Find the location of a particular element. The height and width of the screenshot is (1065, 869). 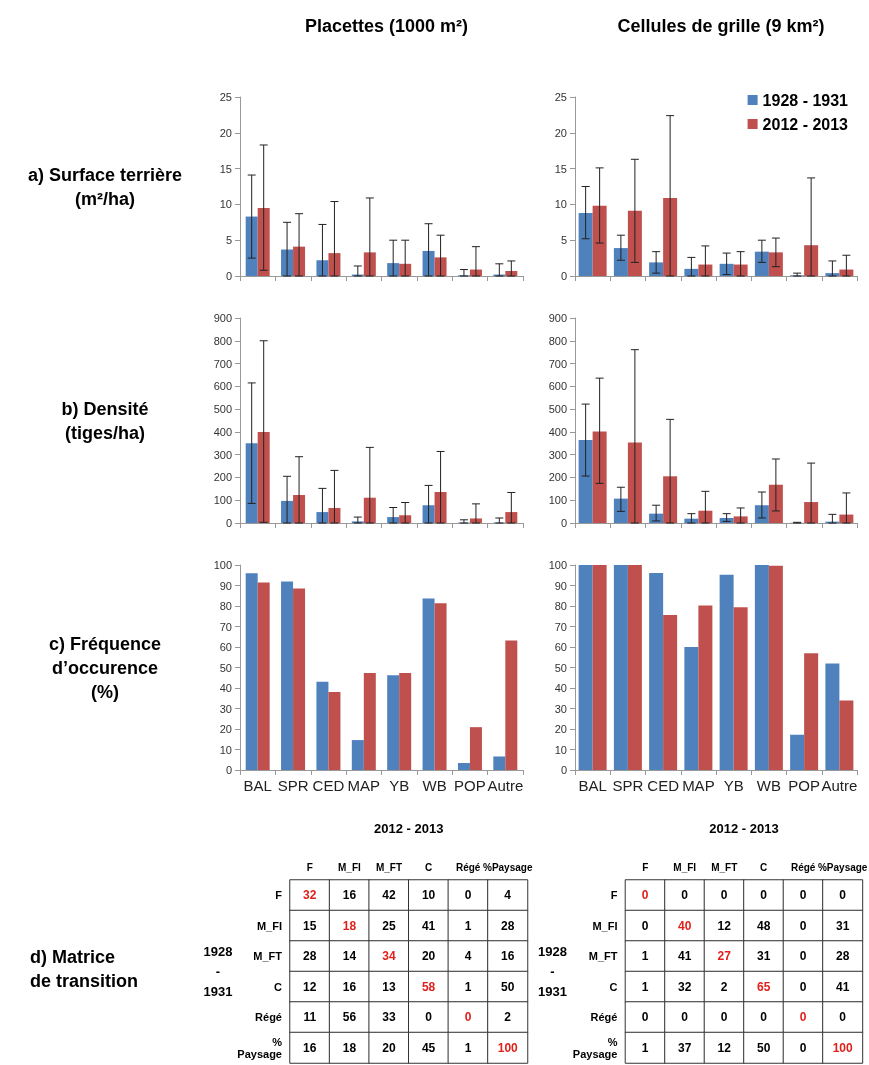

y-tick-label: 800 is located at coordinates (557, 340).